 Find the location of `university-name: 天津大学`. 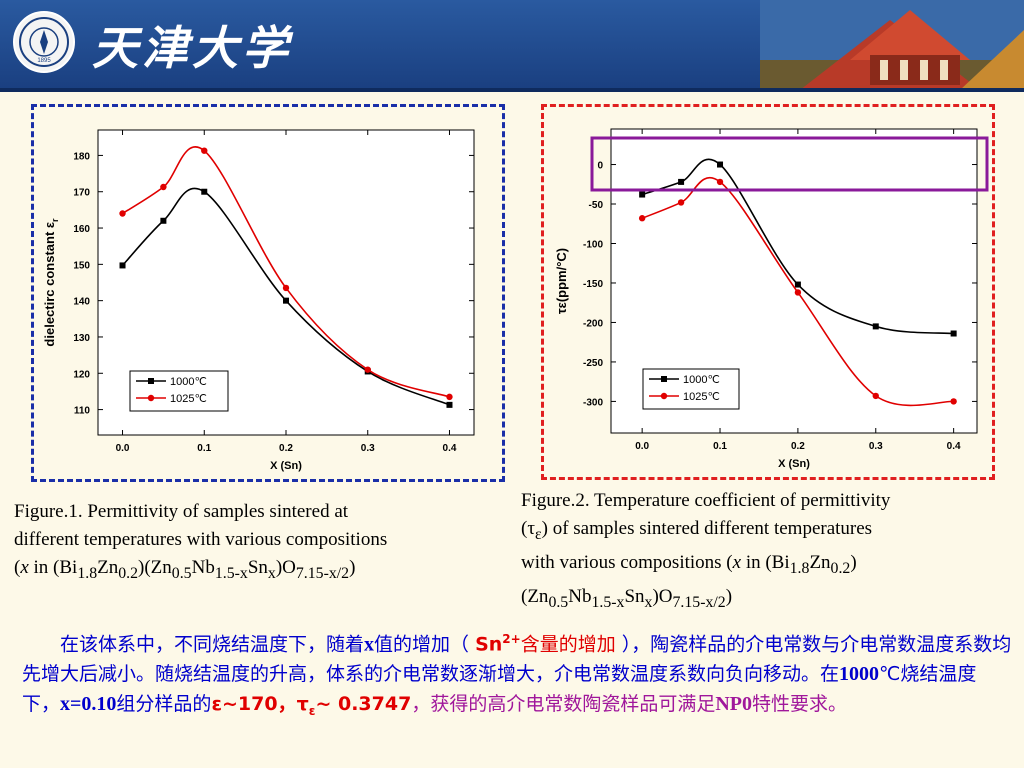

university-name: 天津大学 is located at coordinates (192, 48).